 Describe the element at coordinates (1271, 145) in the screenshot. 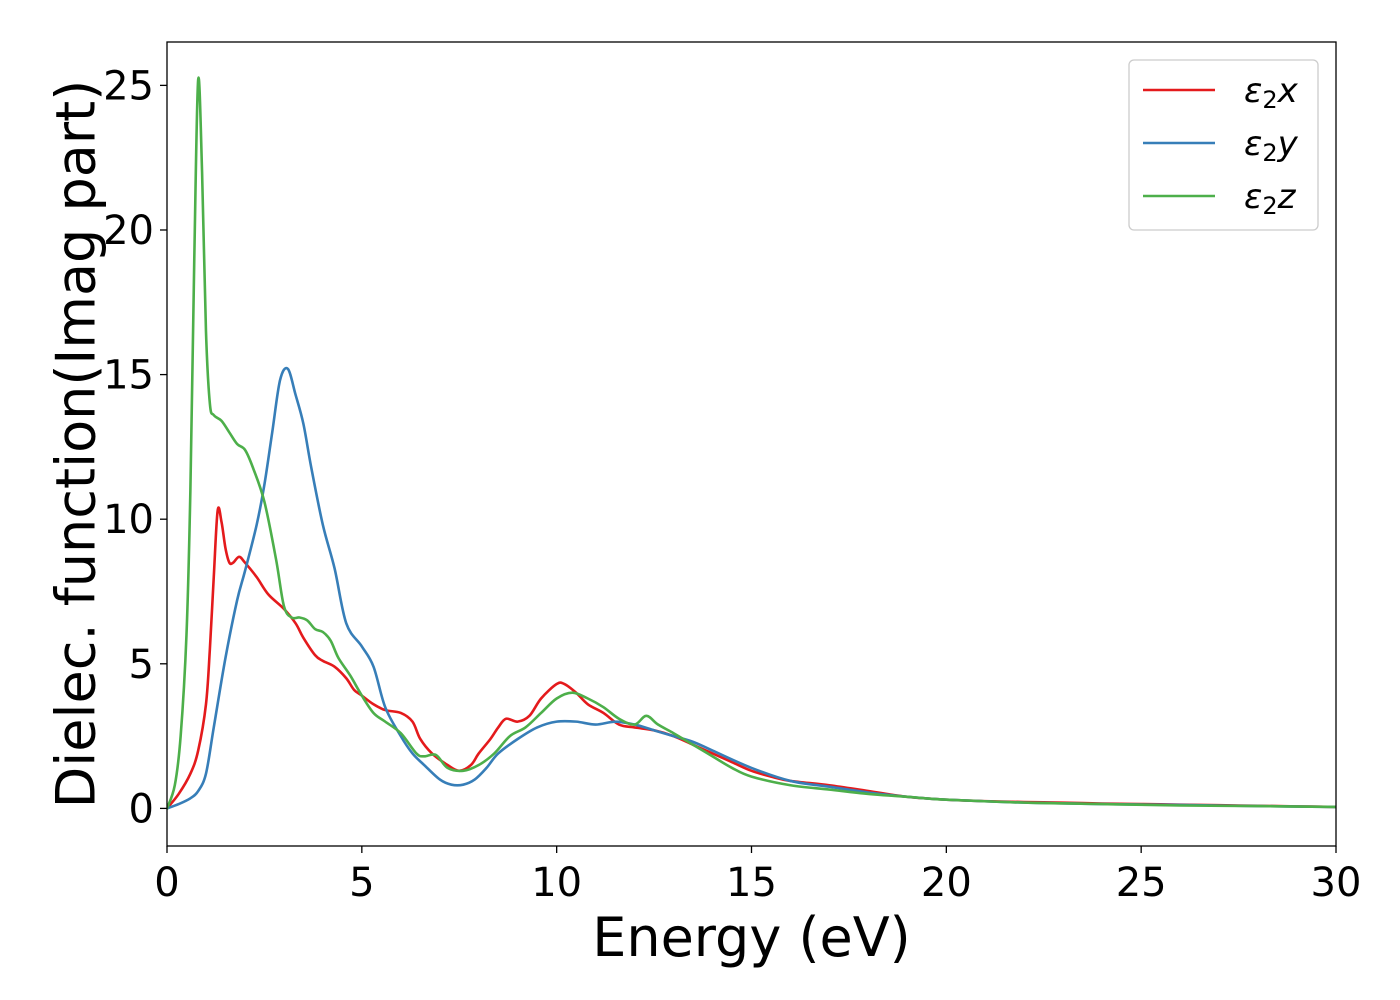

I see `legend-label: ε2y` at that location.